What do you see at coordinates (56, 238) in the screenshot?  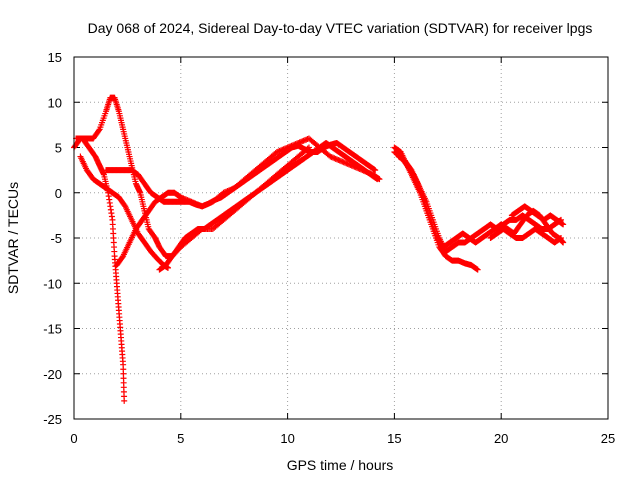 I see `y-tick-label: -5` at bounding box center [56, 238].